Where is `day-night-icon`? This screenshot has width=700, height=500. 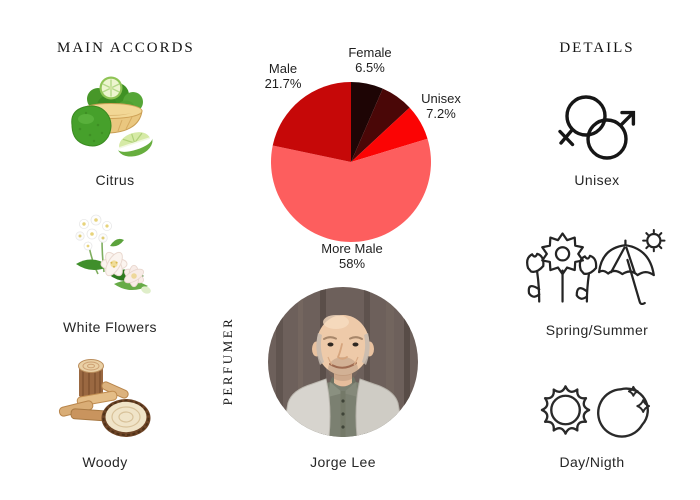 day-night-icon is located at coordinates (596, 410).